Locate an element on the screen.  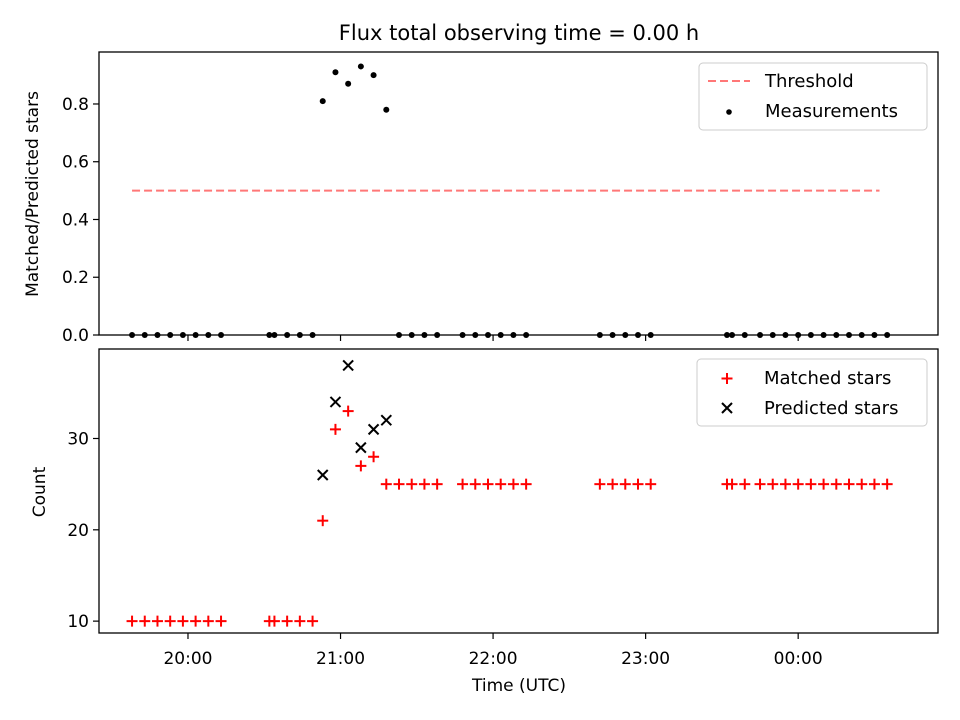
top-legend-label-threshold: Threshold is located at coordinates (809, 81).